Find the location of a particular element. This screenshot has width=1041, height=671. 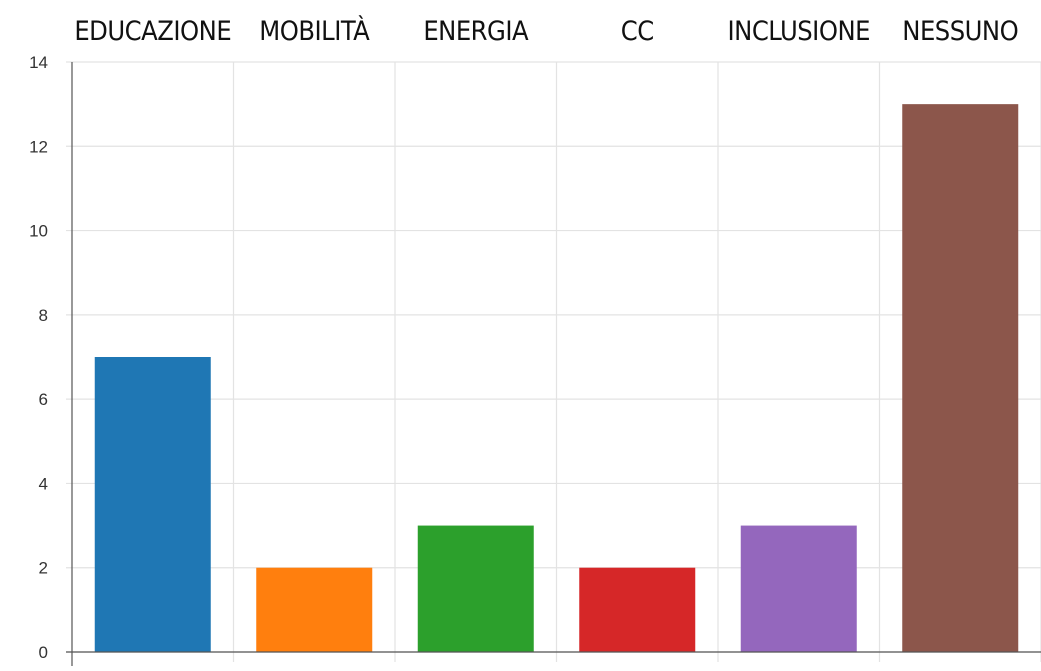

category-label: INCLUSIONE is located at coordinates (799, 31).